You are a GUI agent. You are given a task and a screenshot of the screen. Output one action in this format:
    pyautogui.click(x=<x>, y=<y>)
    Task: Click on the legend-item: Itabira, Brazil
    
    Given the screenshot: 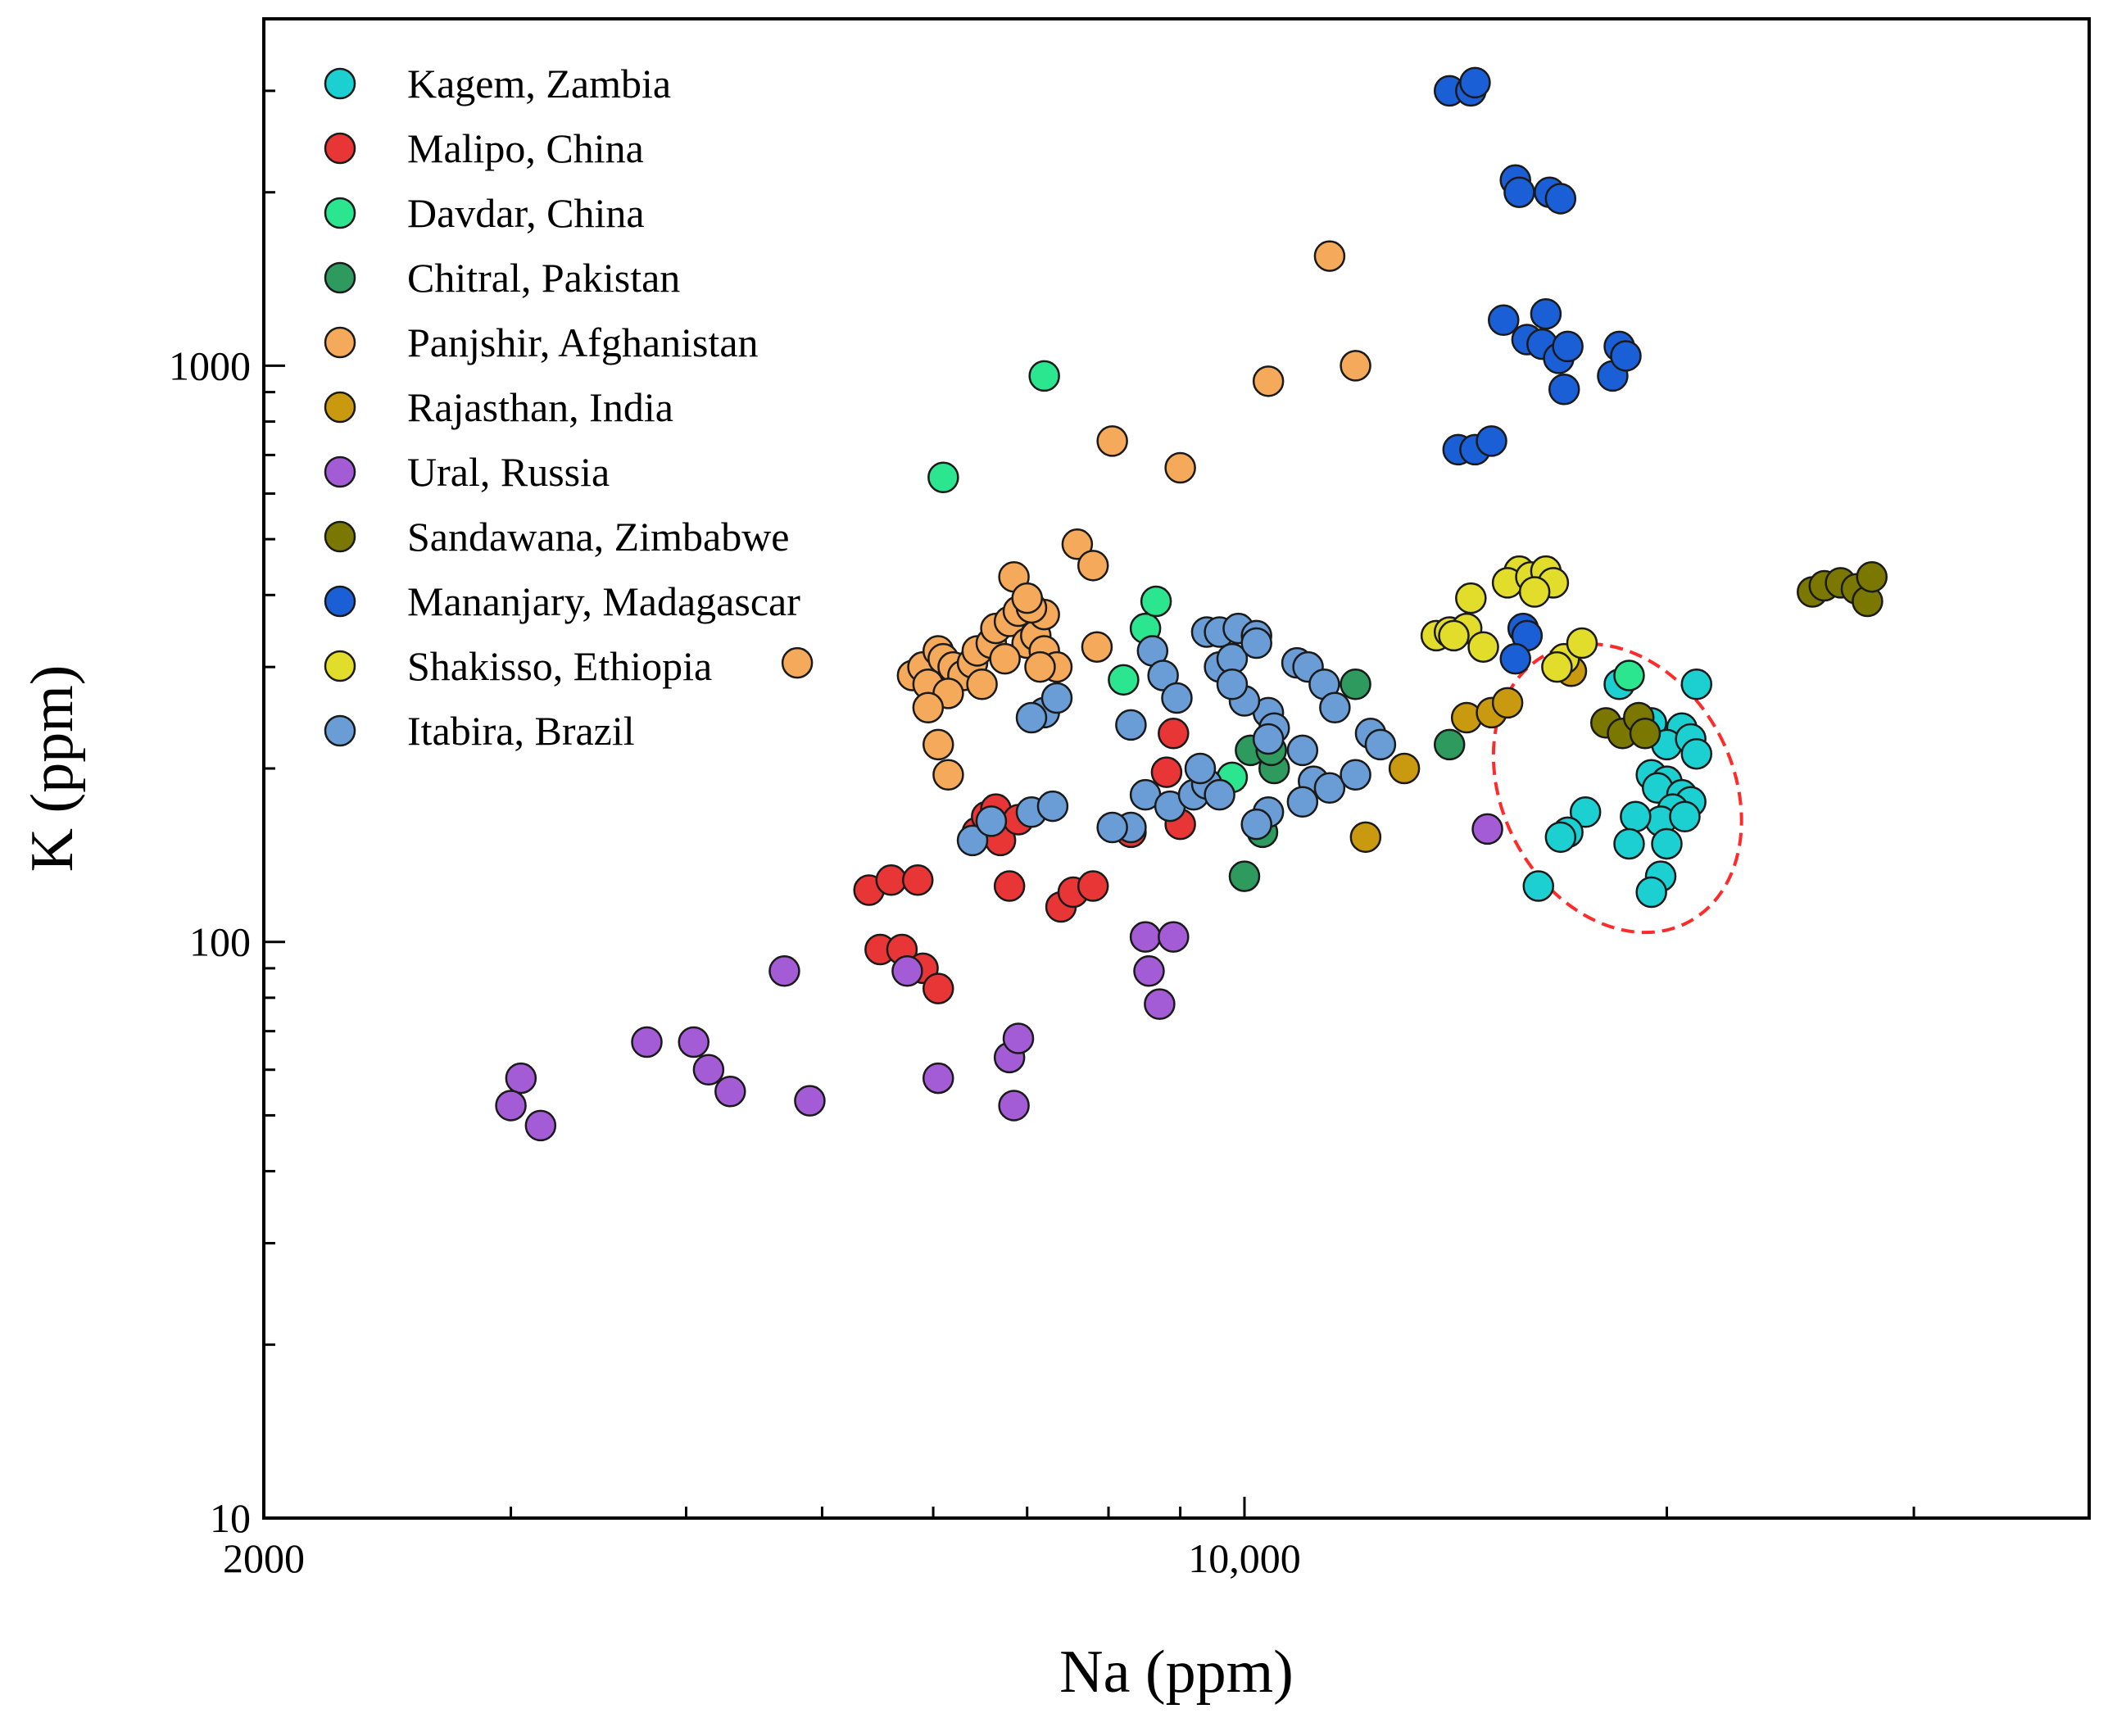 What is the action you would take?
    pyautogui.click(x=480, y=731)
    